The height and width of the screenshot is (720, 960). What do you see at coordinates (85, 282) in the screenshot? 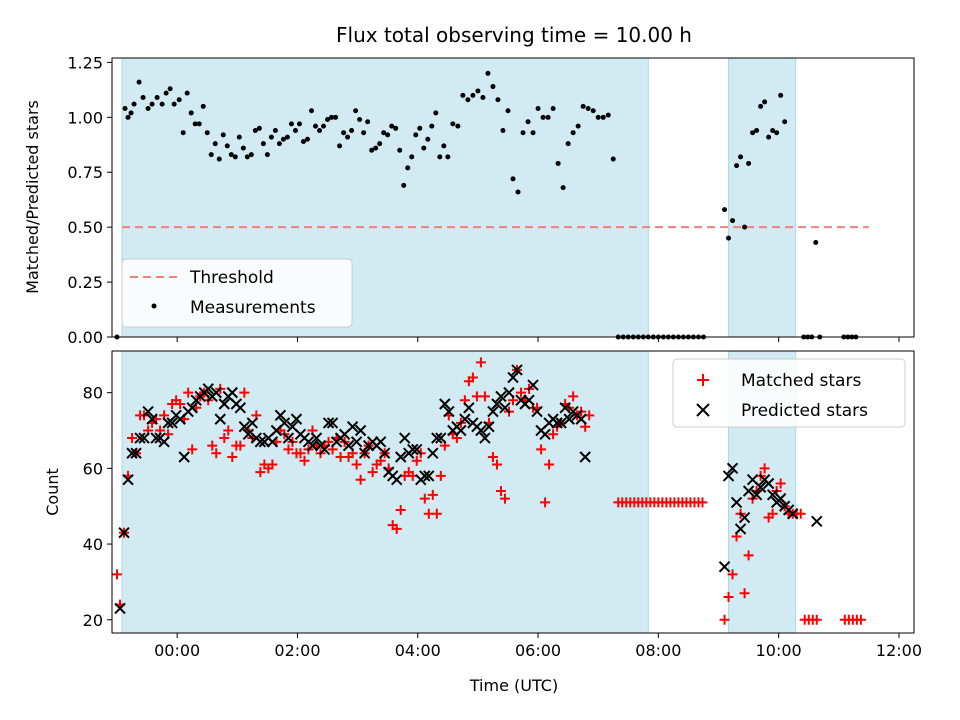
I see `top-y-tick-label: 0.25` at bounding box center [85, 282].